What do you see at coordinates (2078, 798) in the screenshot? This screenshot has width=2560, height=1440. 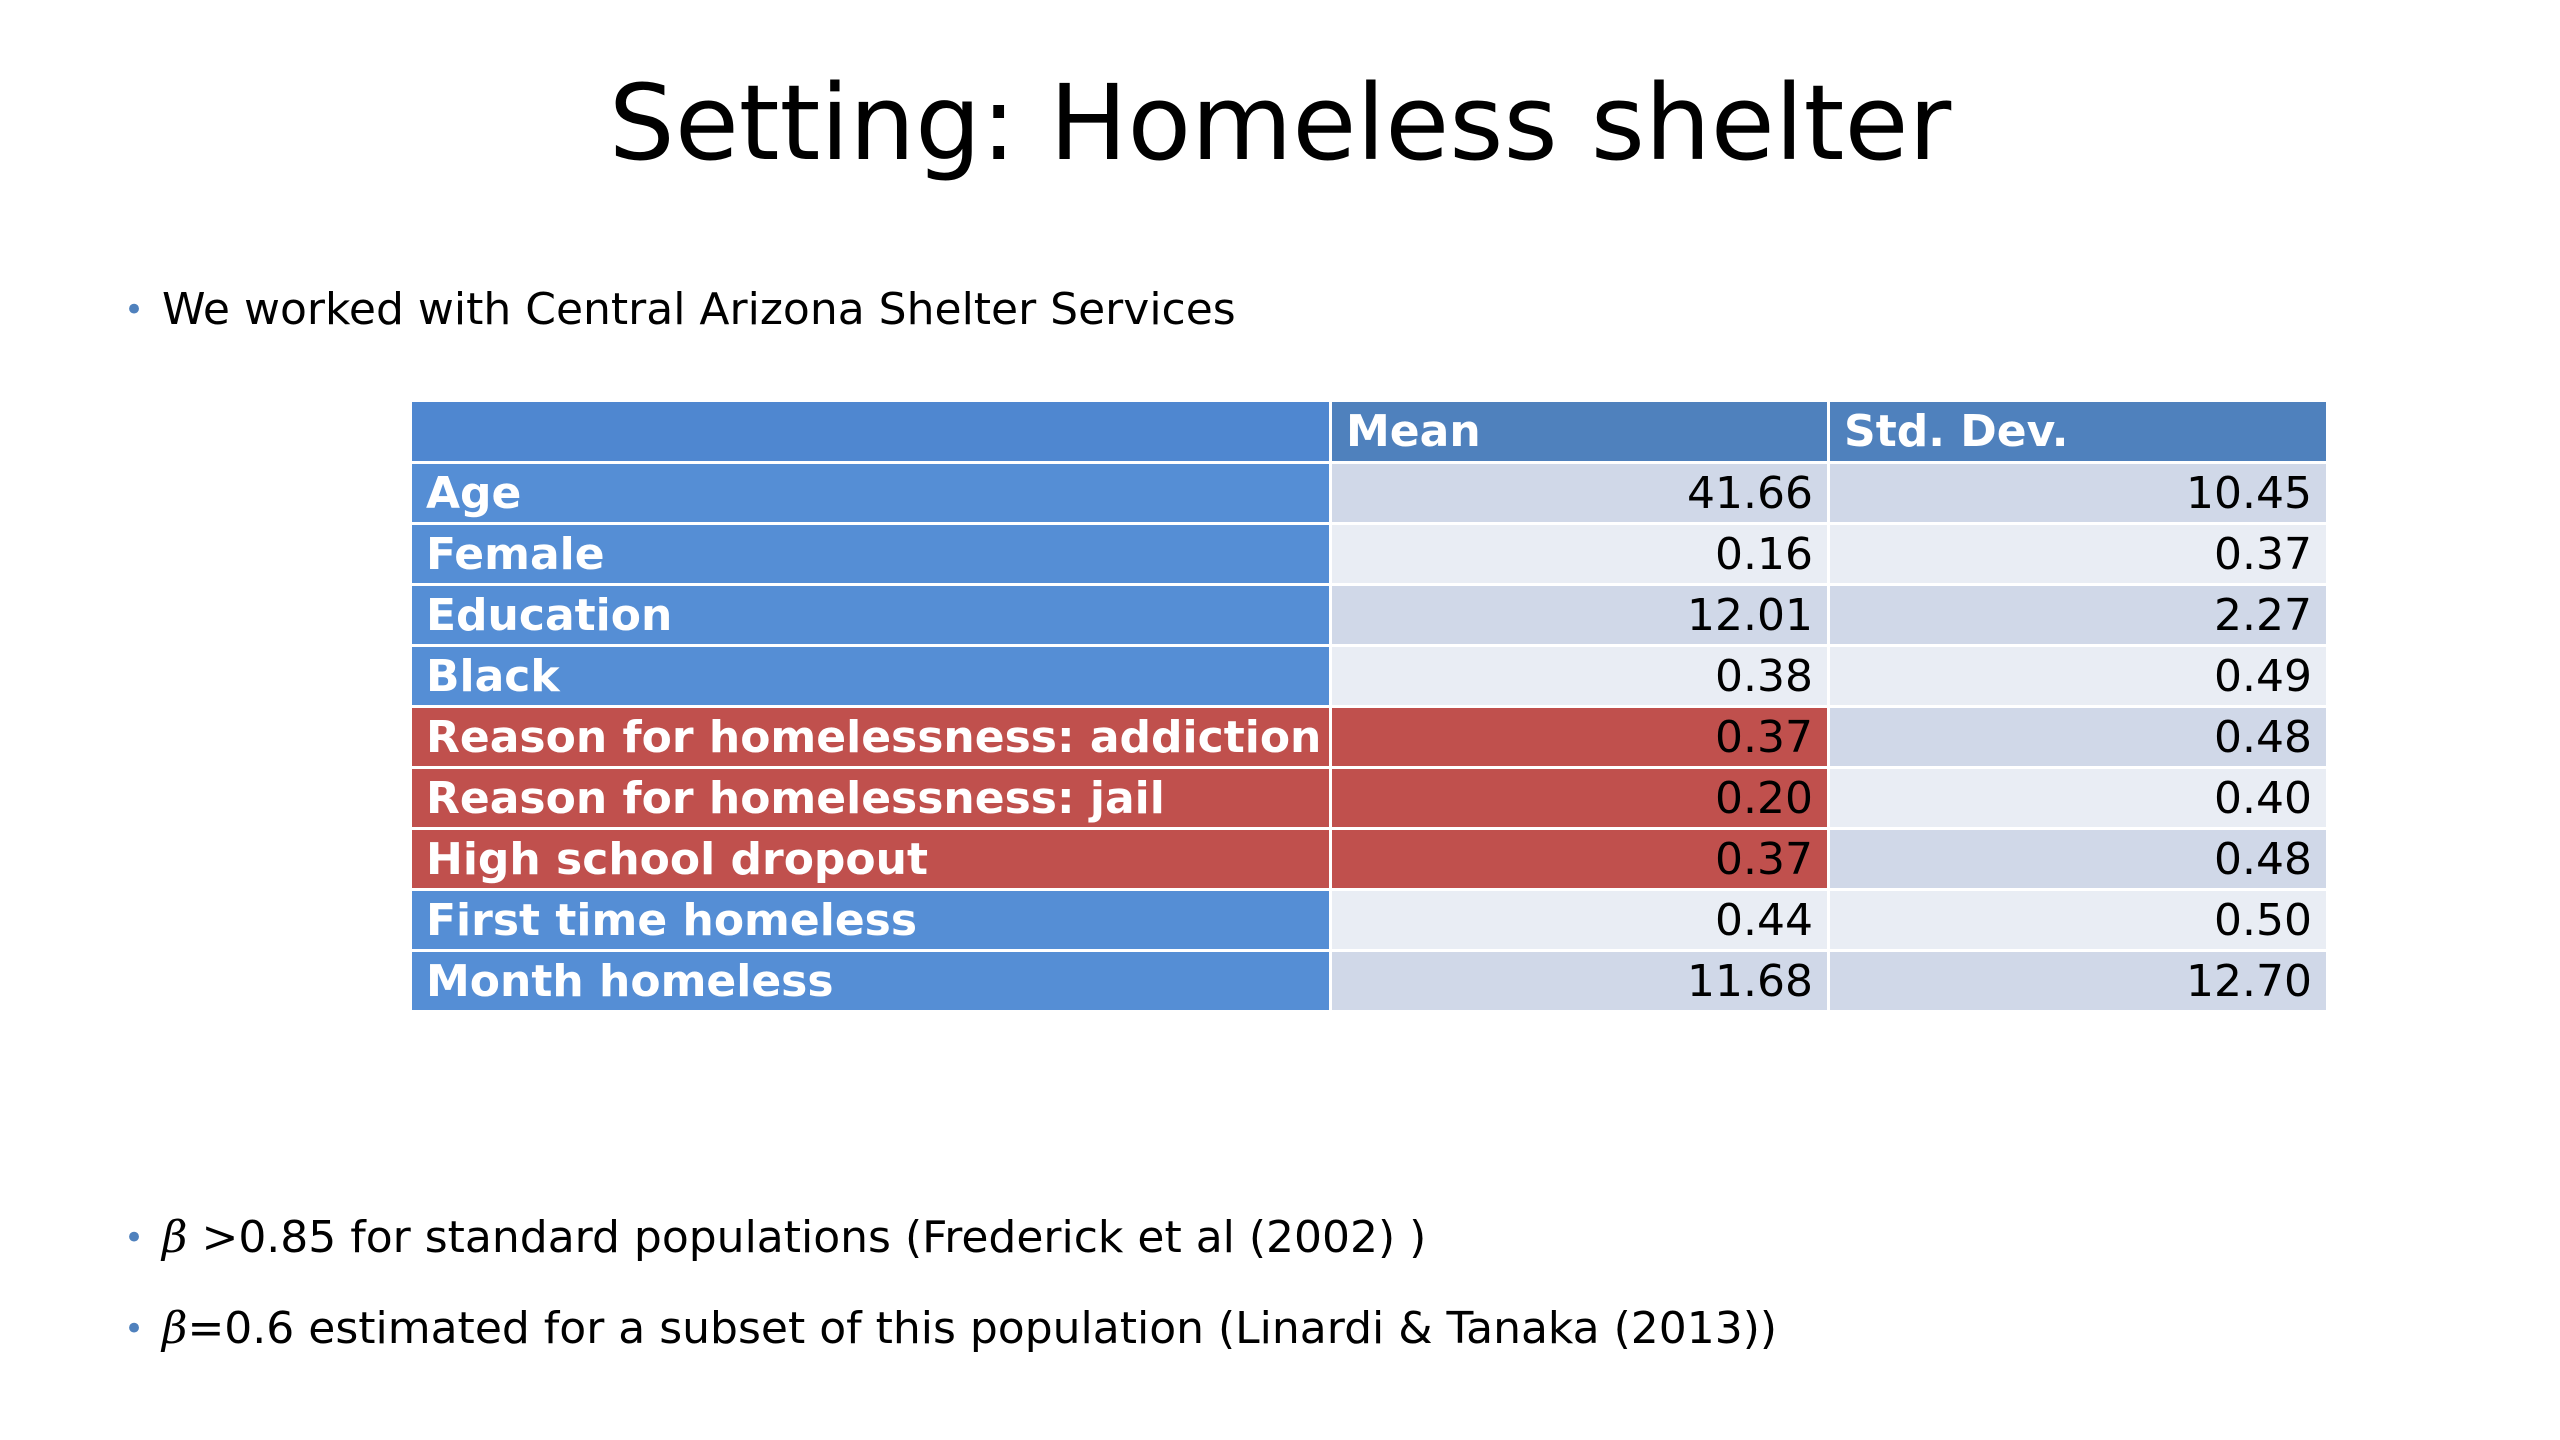 I see `std-dev-cell: 0.40` at bounding box center [2078, 798].